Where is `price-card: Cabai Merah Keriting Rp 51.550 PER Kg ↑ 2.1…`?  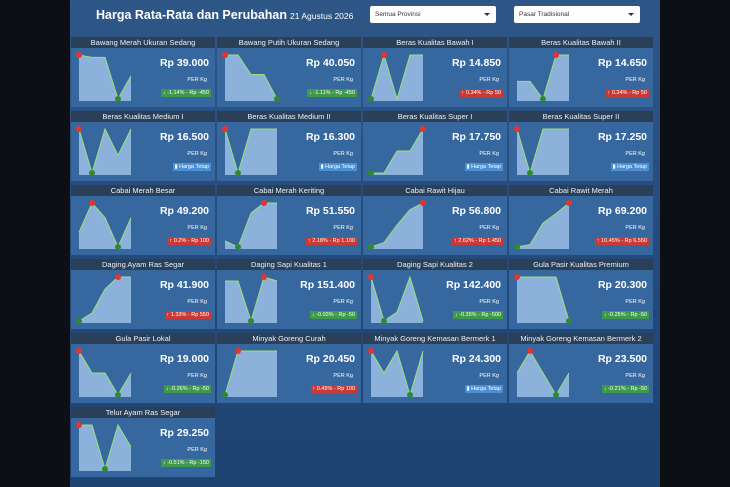
price-card: Cabai Merah Keriting Rp 51.550 PER Kg ↑ 2.1… is located at coordinates (289, 220).